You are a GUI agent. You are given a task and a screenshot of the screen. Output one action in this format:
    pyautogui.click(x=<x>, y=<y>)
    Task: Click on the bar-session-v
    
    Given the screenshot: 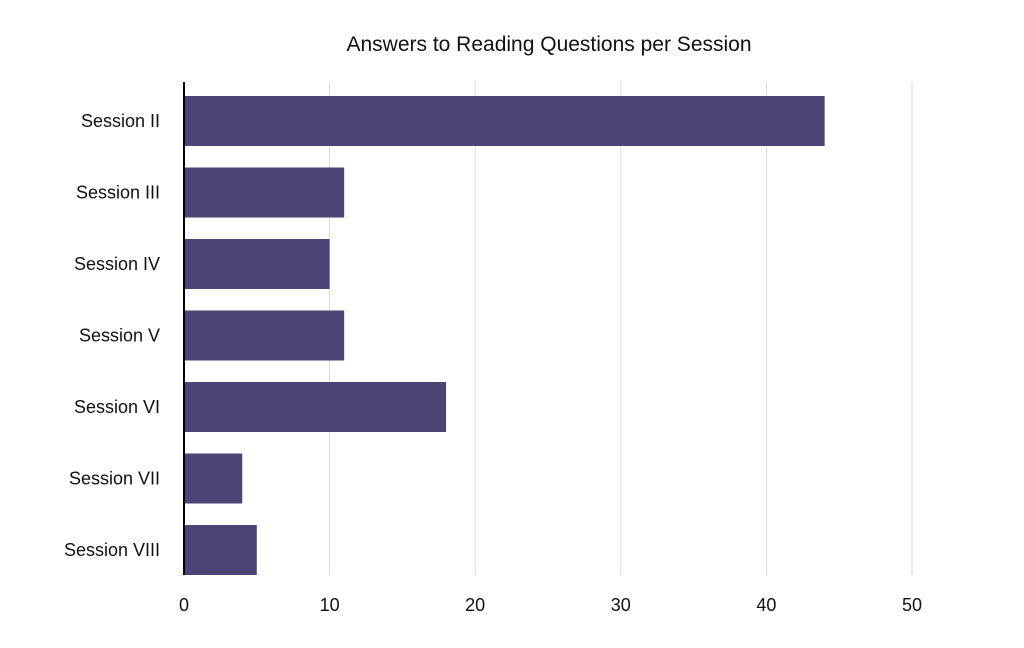 What is the action you would take?
    pyautogui.click(x=264, y=335)
    